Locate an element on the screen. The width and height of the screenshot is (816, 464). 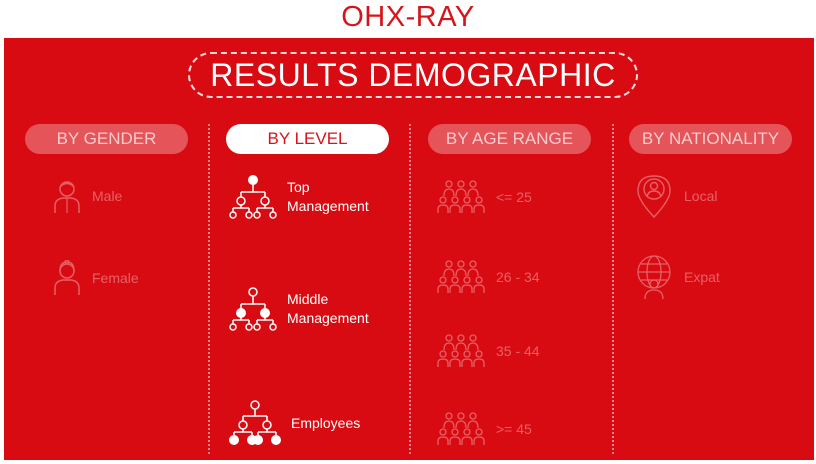
gender-item-female: Female is located at coordinates (95, 278).